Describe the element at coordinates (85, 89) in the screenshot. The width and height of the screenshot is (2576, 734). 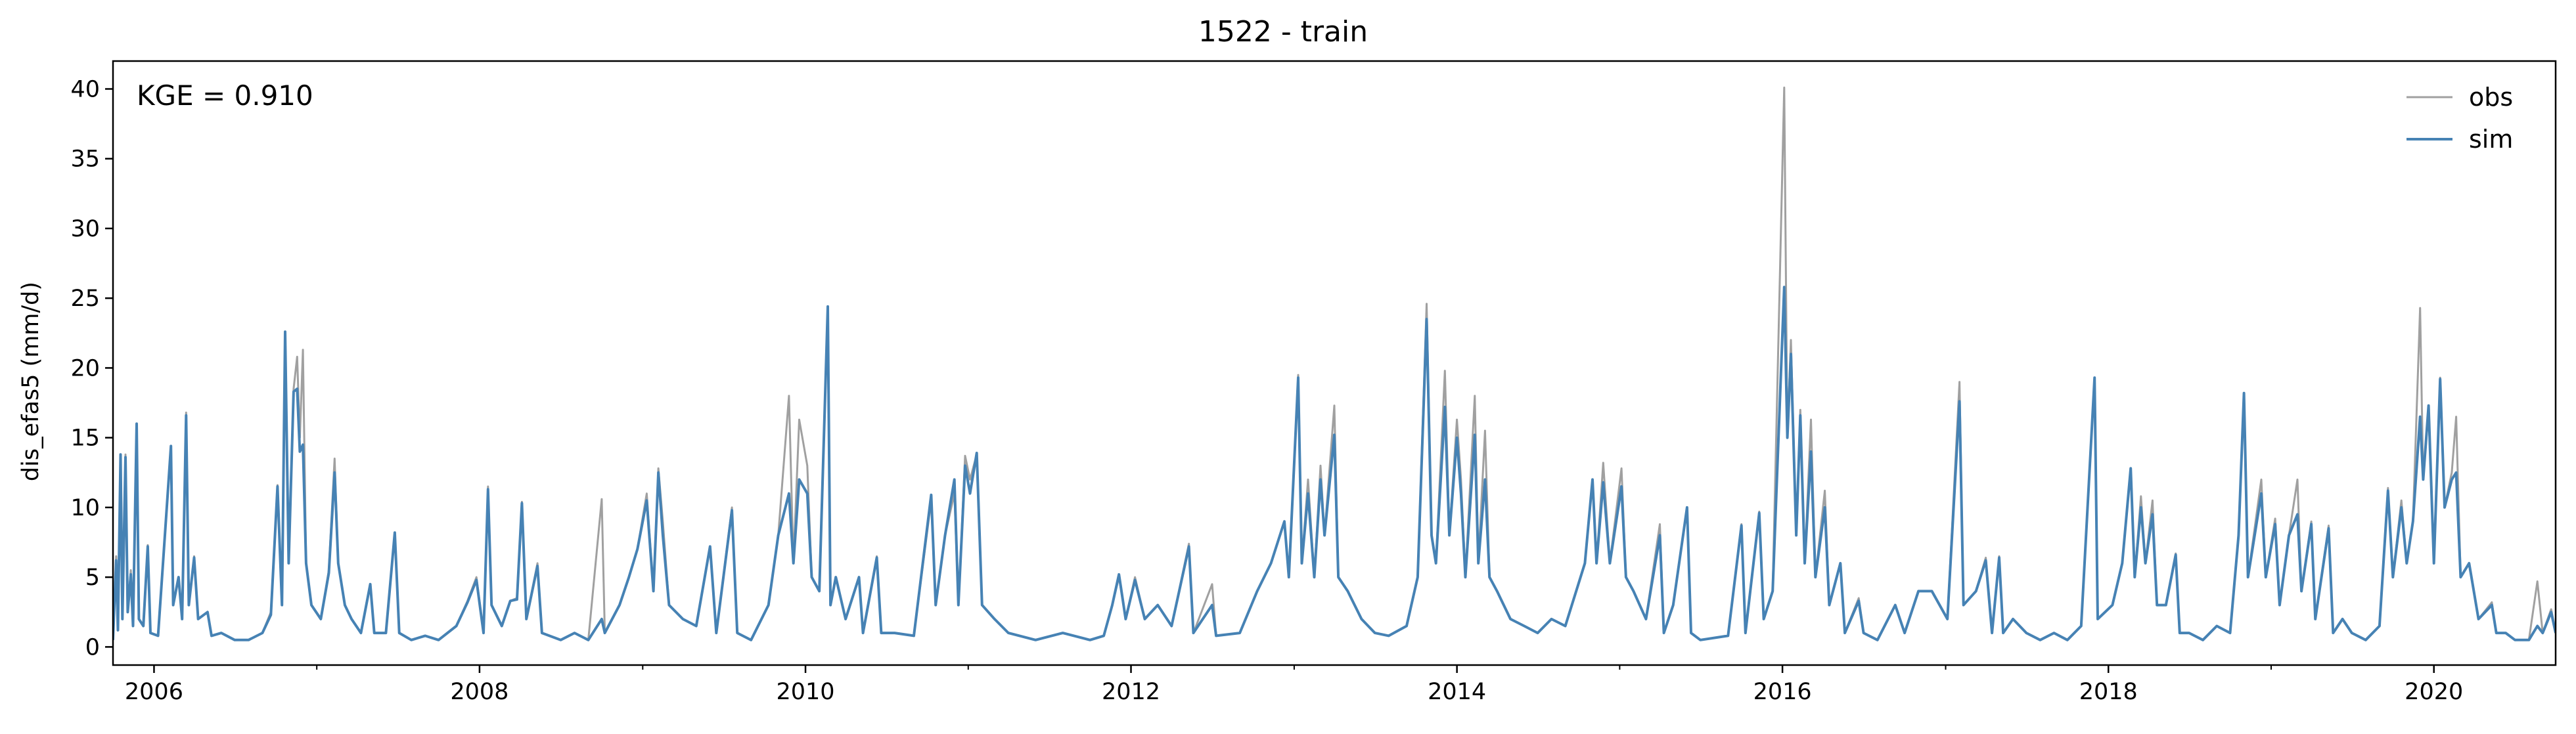
I see `y-tick-label: 40` at that location.